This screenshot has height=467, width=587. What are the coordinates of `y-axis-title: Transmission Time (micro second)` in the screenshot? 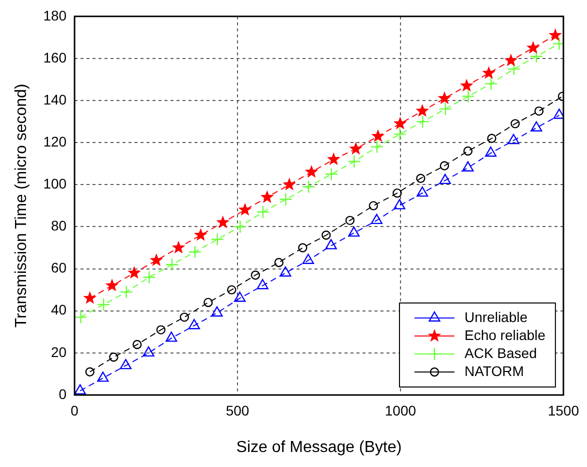 It's located at (21, 206).